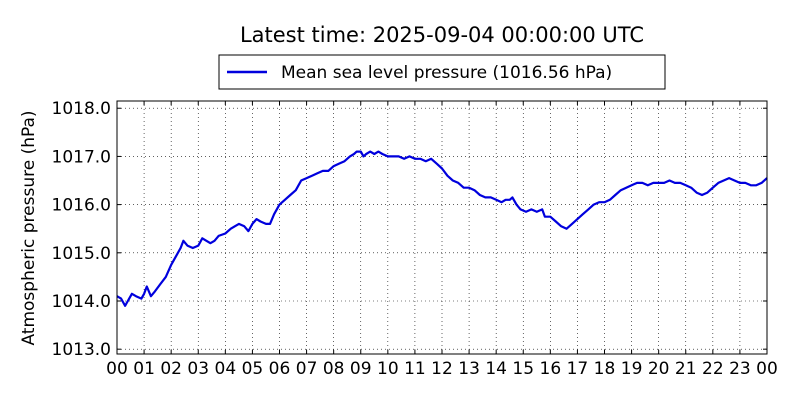 The height and width of the screenshot is (400, 800). What do you see at coordinates (334, 369) in the screenshot?
I see `x-tick-label: 08` at bounding box center [334, 369].